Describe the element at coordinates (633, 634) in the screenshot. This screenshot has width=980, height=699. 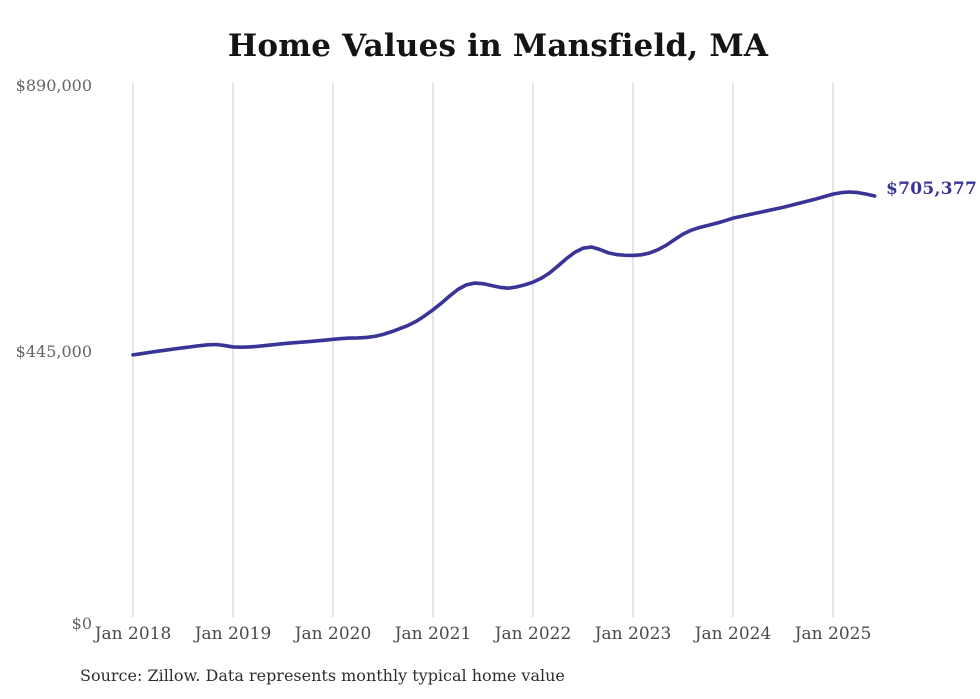
I see `x-axis-tick-2023: Jan 2023` at that location.